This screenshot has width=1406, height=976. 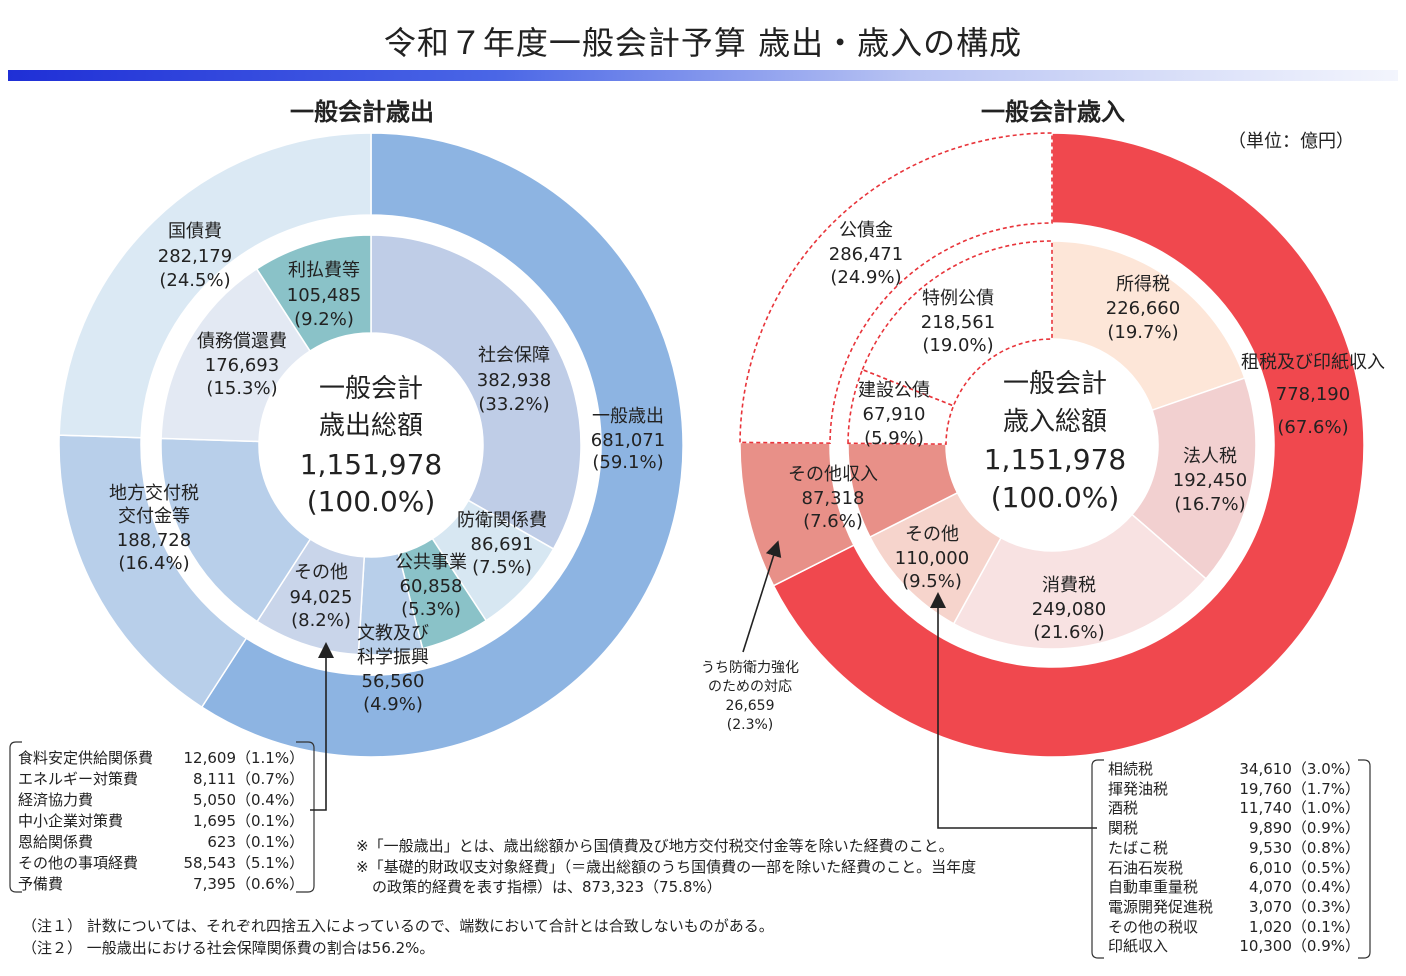 What do you see at coordinates (1265, 769) in the screenshot?
I see `breakdown-value: 34,610` at bounding box center [1265, 769].